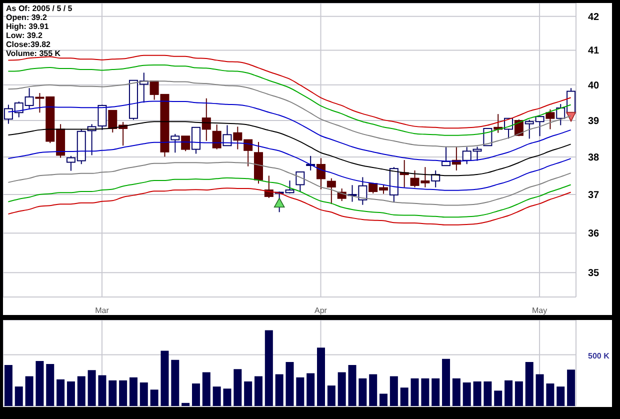  I want to click on y-tick-label: 38, so click(594, 158).